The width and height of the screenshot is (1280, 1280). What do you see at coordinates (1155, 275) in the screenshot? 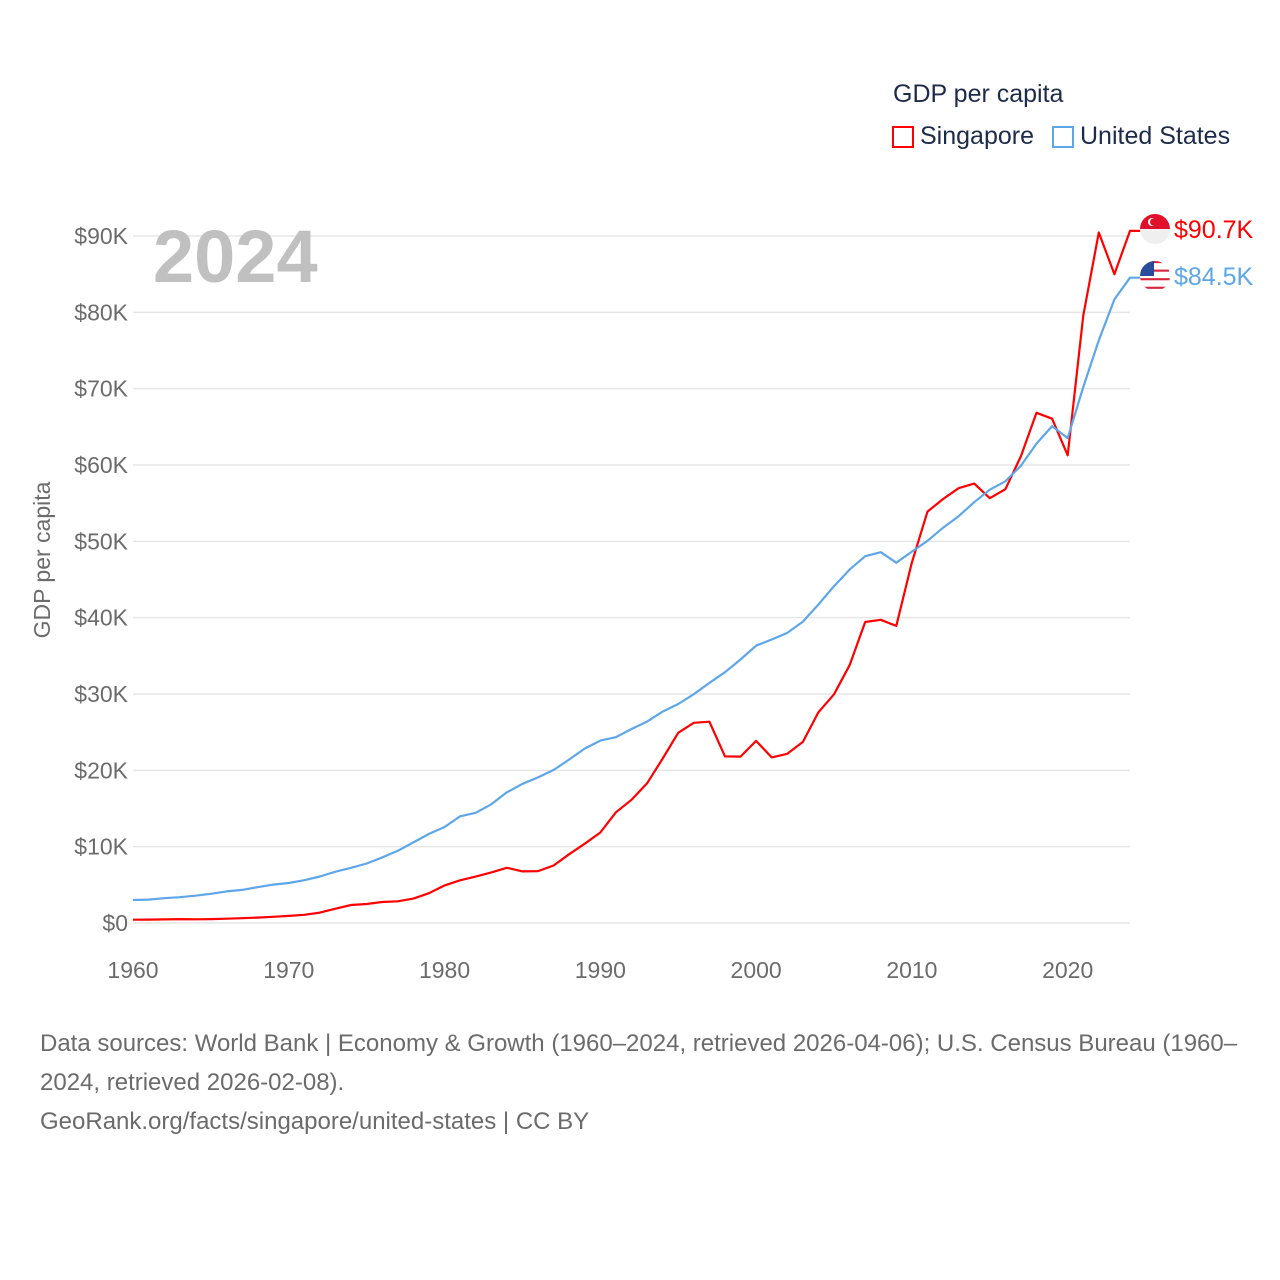
I see `united-states-flag-icon` at bounding box center [1155, 275].